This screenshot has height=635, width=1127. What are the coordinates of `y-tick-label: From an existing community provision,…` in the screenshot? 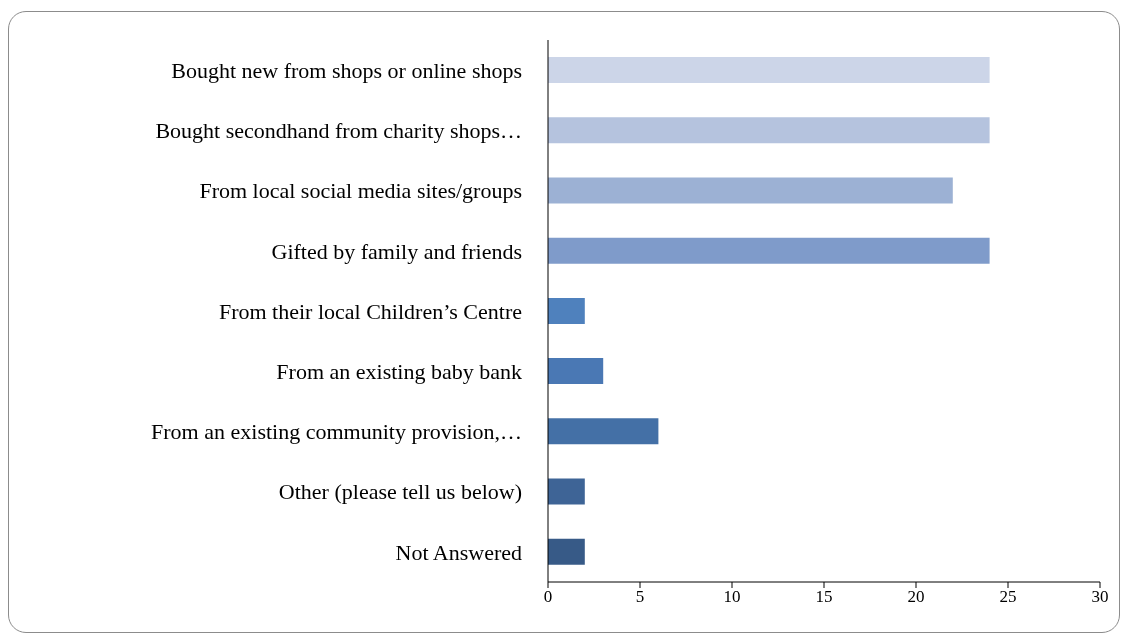 It's located at (336, 432).